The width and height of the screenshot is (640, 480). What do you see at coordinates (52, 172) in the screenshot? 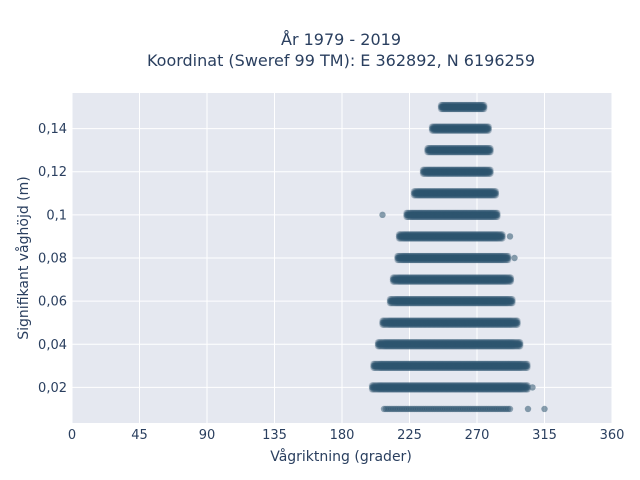
I see `y-tick-label: 0,12` at bounding box center [52, 172].